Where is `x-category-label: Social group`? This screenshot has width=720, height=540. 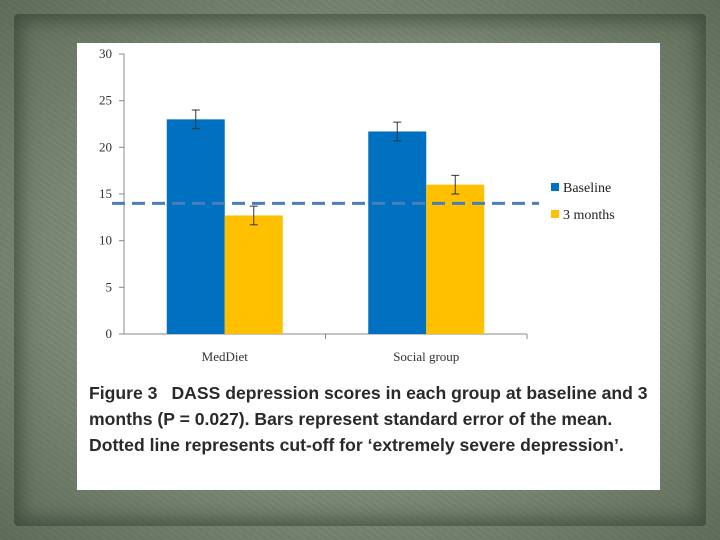 x-category-label: Social group is located at coordinates (426, 356).